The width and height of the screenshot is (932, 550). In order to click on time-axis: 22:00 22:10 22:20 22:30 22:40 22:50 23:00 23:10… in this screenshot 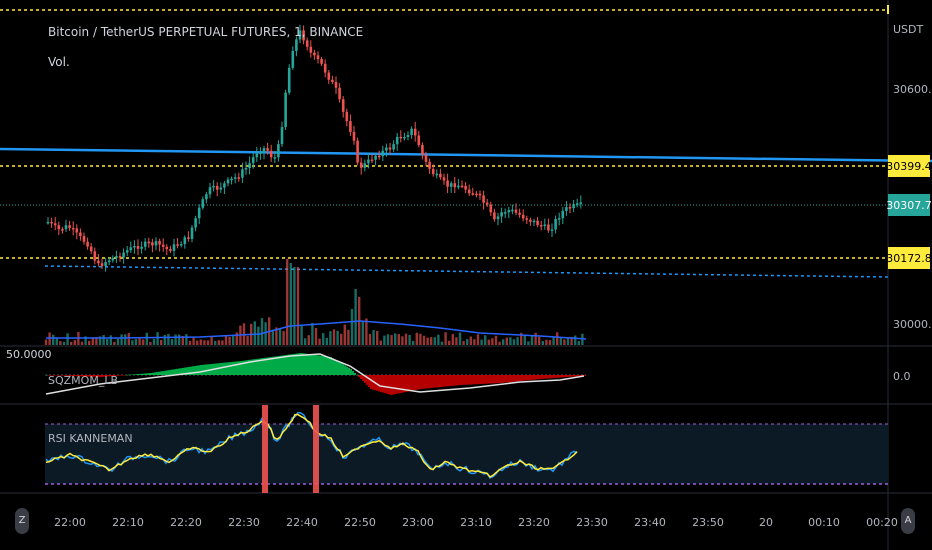, I will do `click(476, 522)`.